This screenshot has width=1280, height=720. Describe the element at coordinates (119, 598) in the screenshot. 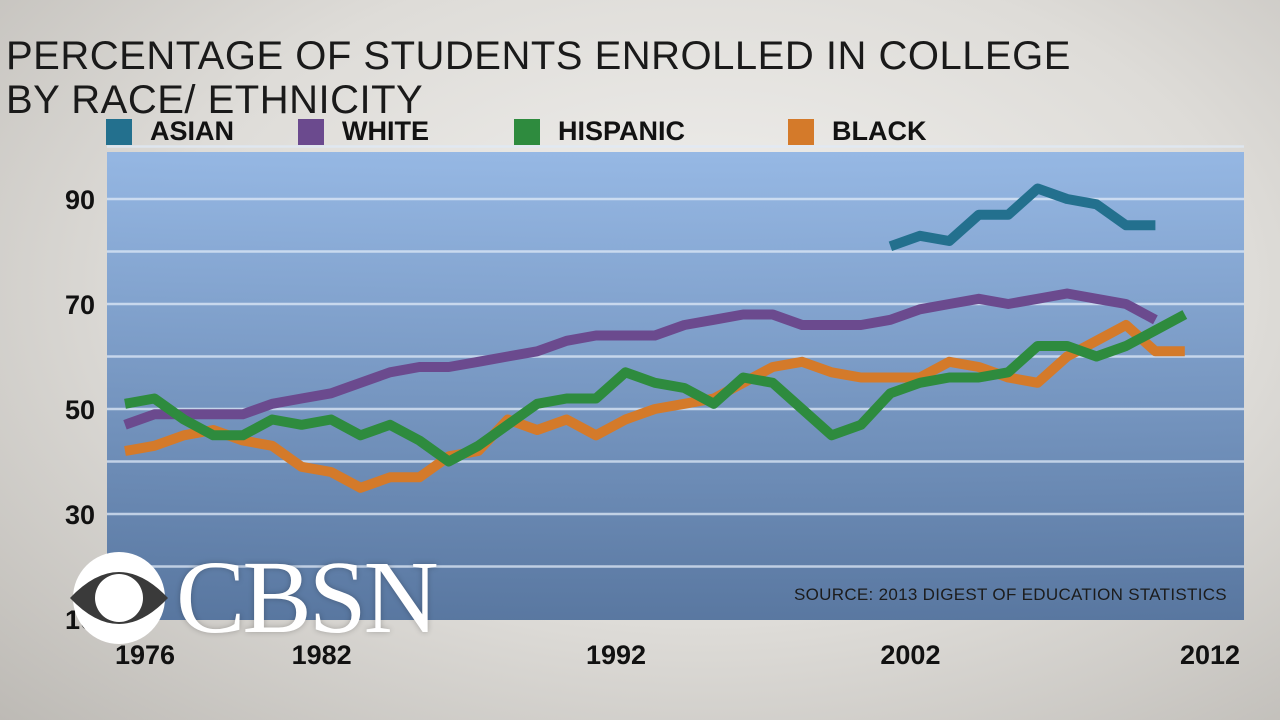

I see `cbs-eye-icon` at that location.